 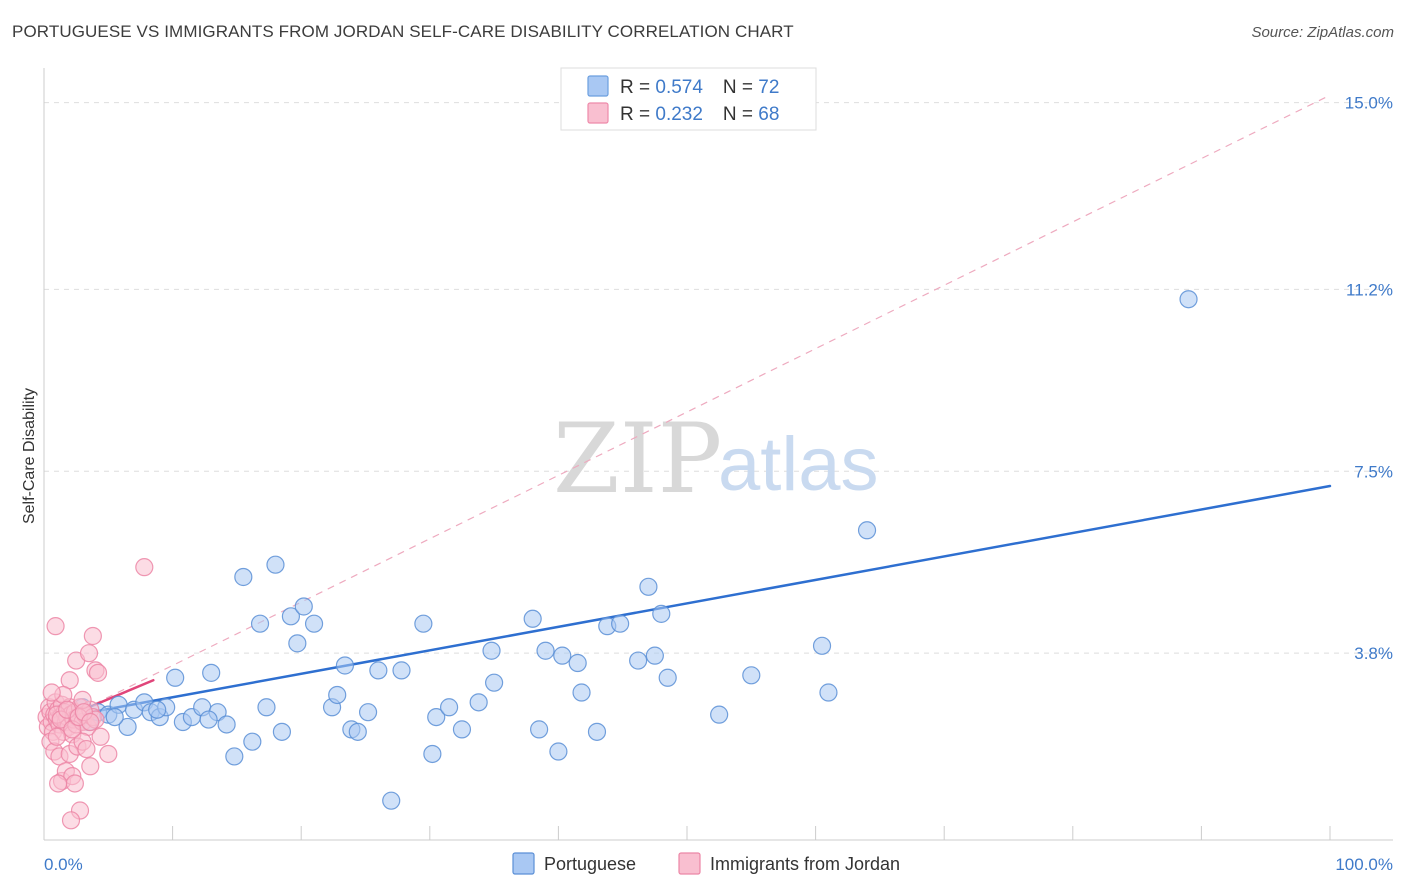 I want to click on watermark-zip: ZIP, so click(x=637, y=459).